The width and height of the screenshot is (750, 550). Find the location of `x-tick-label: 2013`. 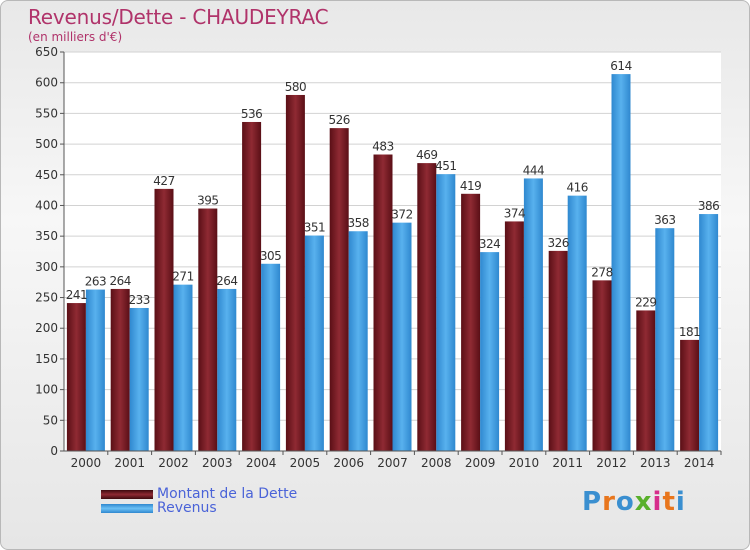

x-tick-label: 2013 is located at coordinates (655, 463).